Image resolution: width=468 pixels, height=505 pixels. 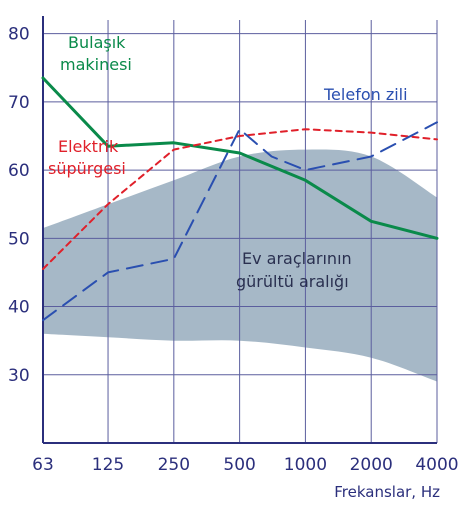 What do you see at coordinates (19, 171) in the screenshot?
I see `y-tick-label: 60` at bounding box center [19, 171].